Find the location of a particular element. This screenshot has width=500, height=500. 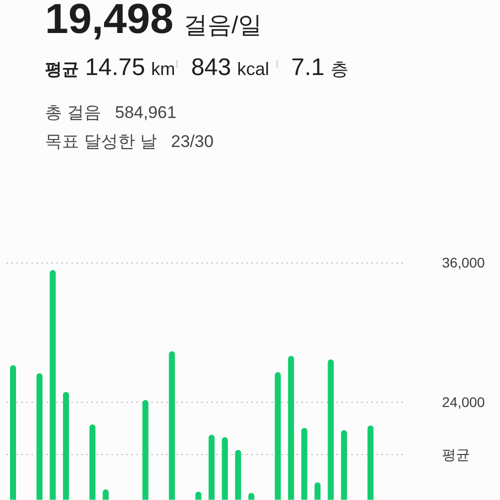

text: 목표 달성한 날 23/30 is located at coordinates (129, 141).